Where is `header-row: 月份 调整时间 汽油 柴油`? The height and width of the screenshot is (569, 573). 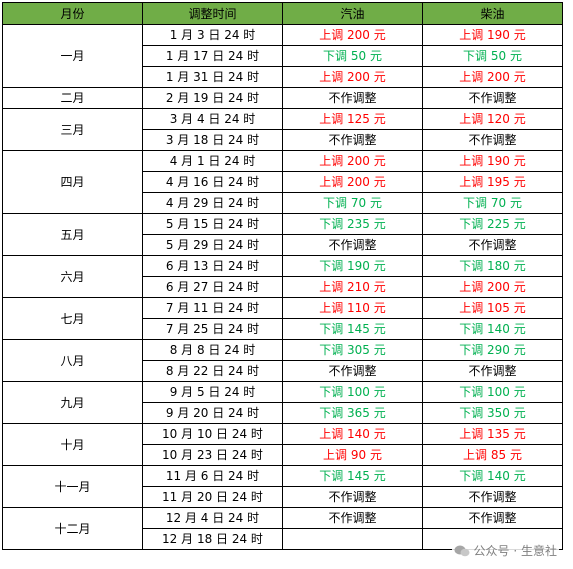 header-row: 月份 调整时间 汽油 柴油 is located at coordinates (282, 13).